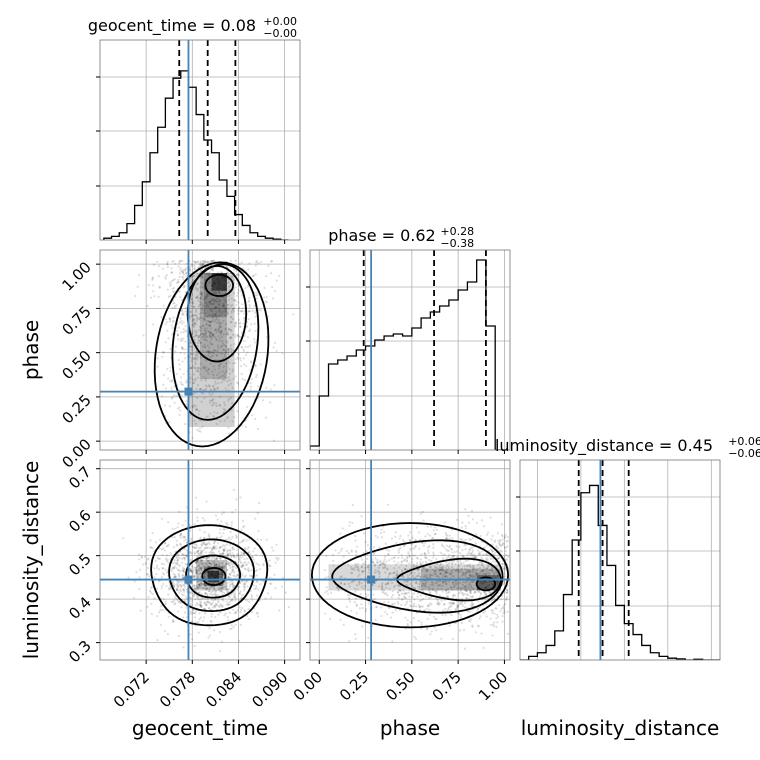 This screenshot has height=760, width=760. What do you see at coordinates (354, 686) in the screenshot?
I see `x-tick-label: 0.25` at bounding box center [354, 686].